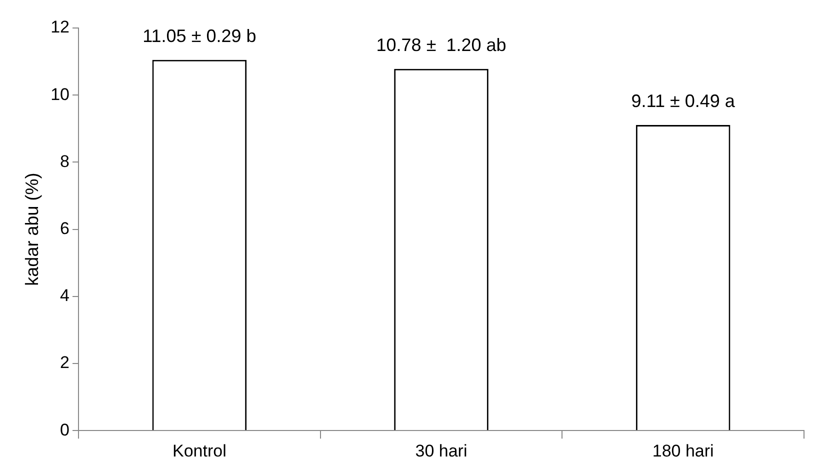  What do you see at coordinates (65, 362) in the screenshot?
I see `y-tick-label: 2` at bounding box center [65, 362].